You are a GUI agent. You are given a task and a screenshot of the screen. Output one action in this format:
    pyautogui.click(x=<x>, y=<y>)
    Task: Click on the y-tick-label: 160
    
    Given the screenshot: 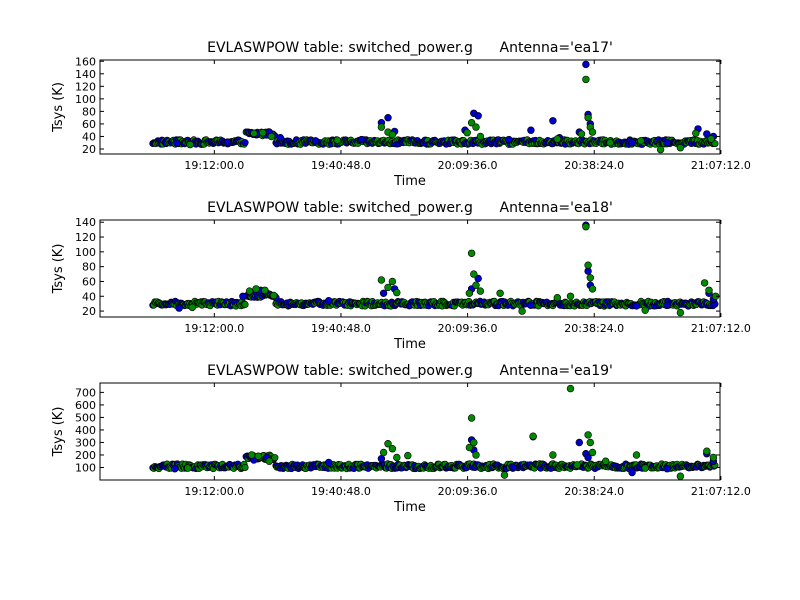 What is the action you would take?
    pyautogui.click(x=85, y=61)
    